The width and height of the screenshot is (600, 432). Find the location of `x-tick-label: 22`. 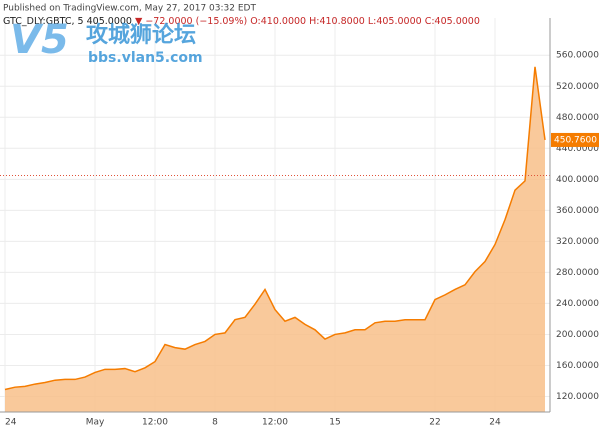

x-tick-label: 22 is located at coordinates (434, 423).